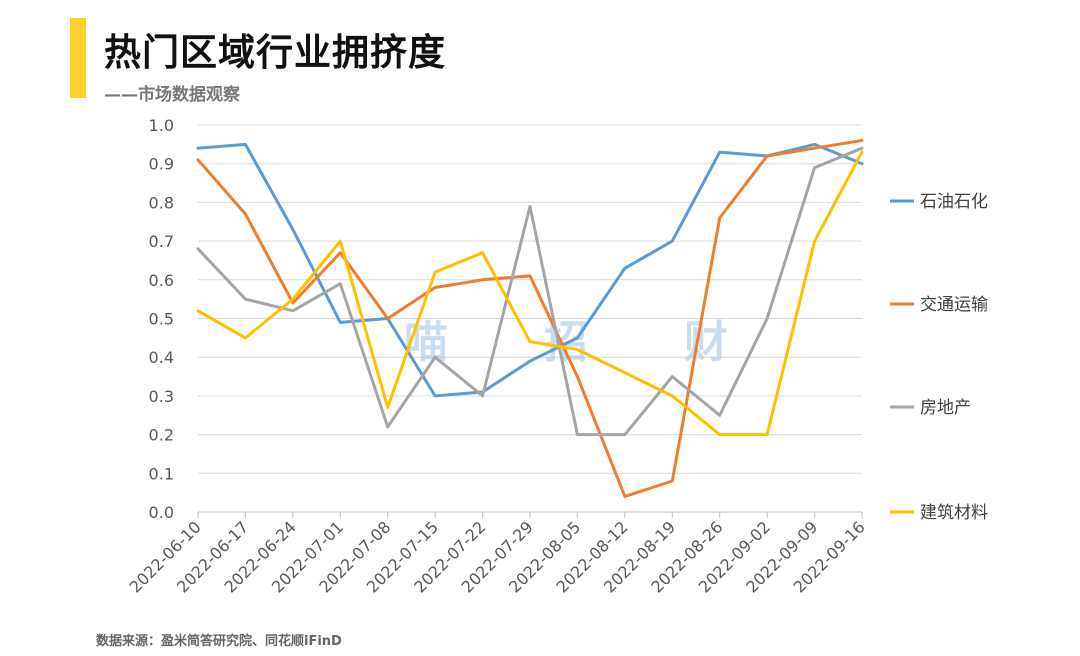  Describe the element at coordinates (161, 202) in the screenshot. I see `y-tick-label: 0.8` at that location.